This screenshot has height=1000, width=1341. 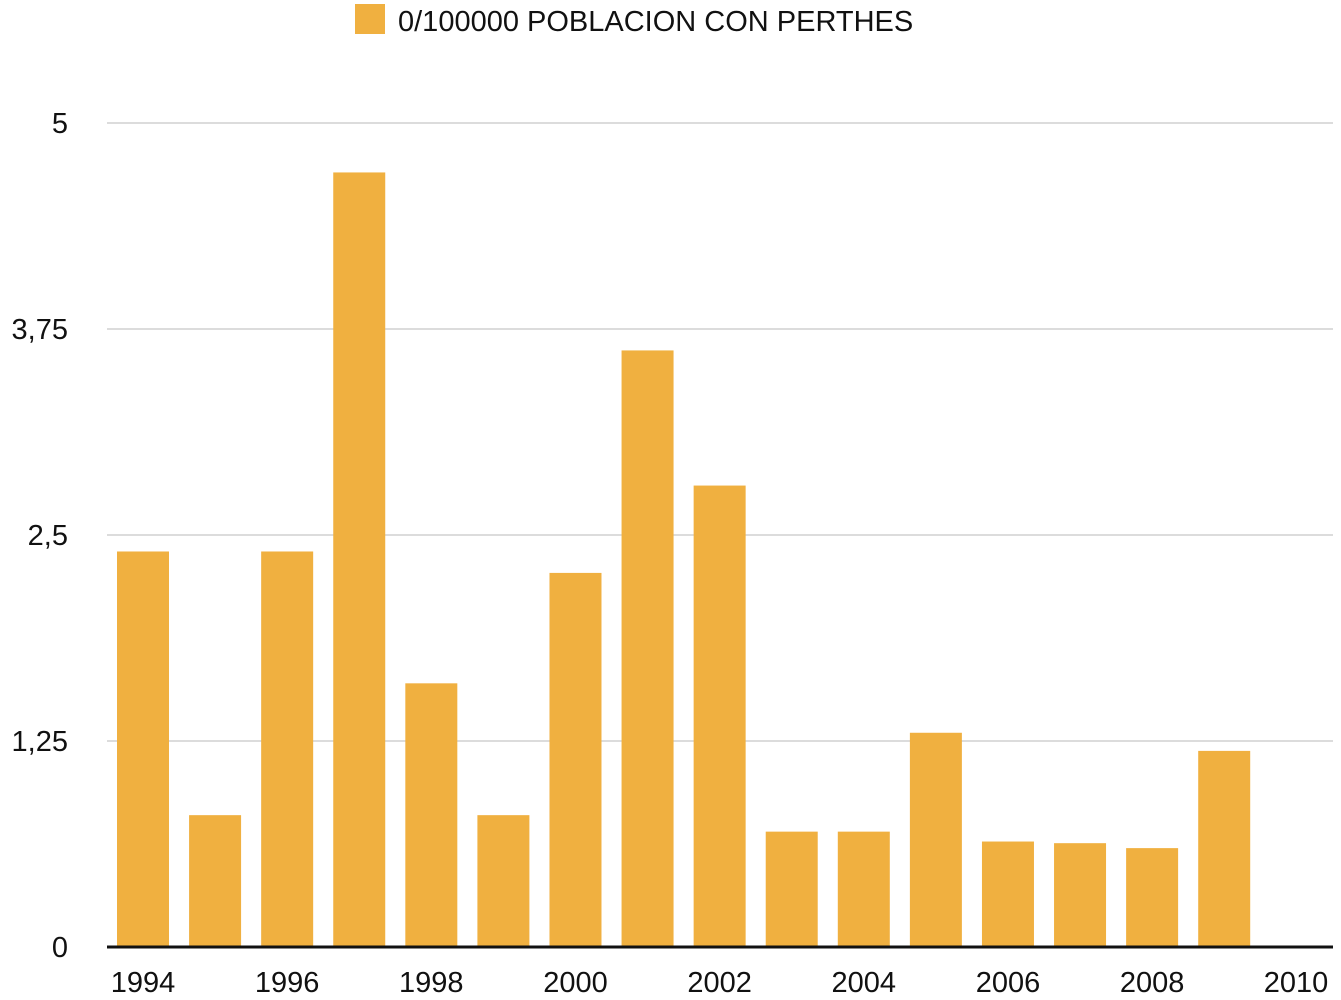 I want to click on bar-1996, so click(x=287, y=749).